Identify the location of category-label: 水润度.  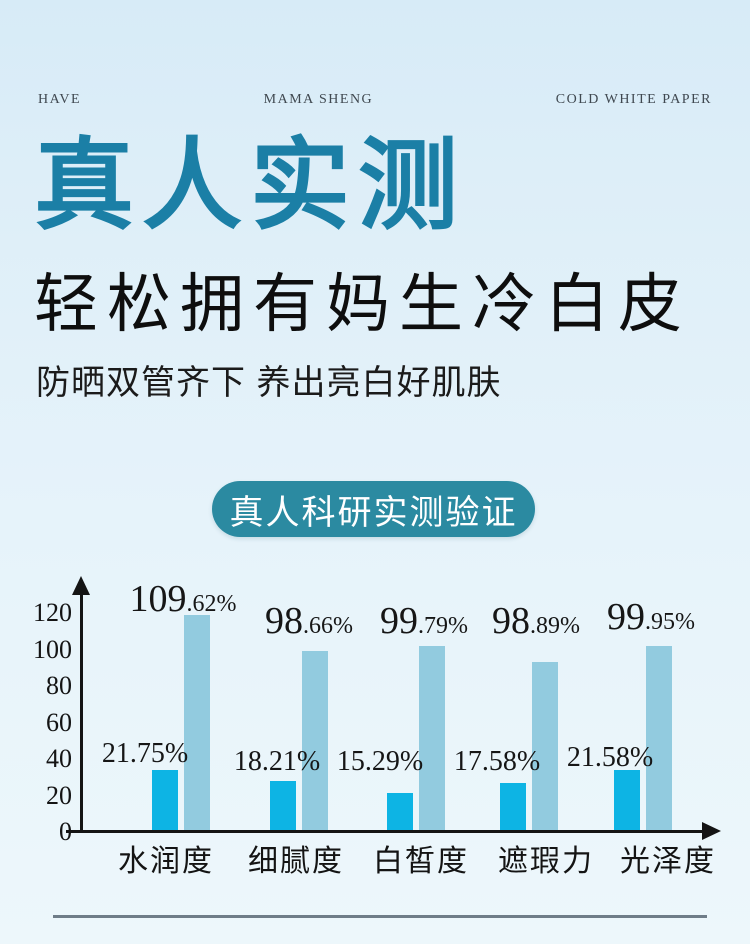
(166, 861).